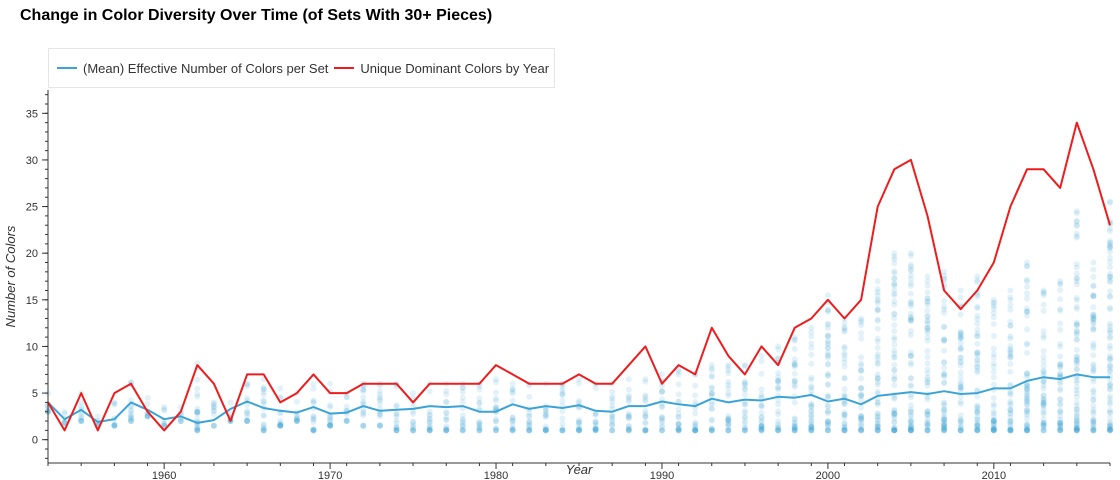 Image resolution: width=1120 pixels, height=480 pixels. I want to click on legend-item-unique: Unique Dominant Colors by Year, so click(441, 68).